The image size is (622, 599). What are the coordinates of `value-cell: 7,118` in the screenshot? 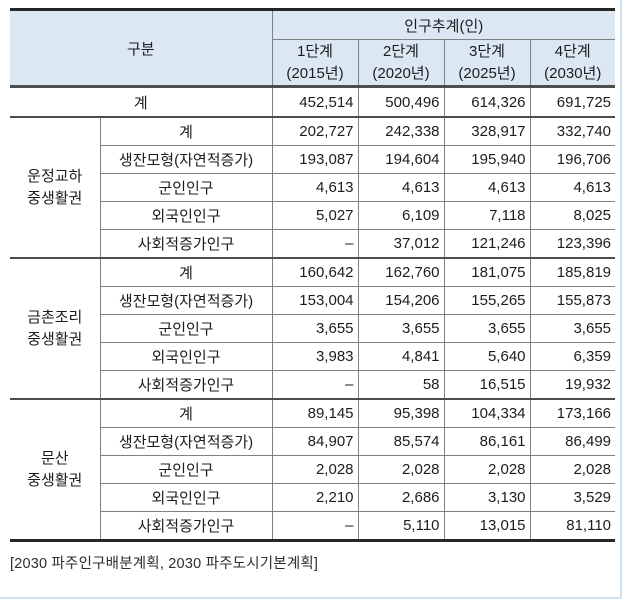 It's located at (487, 215).